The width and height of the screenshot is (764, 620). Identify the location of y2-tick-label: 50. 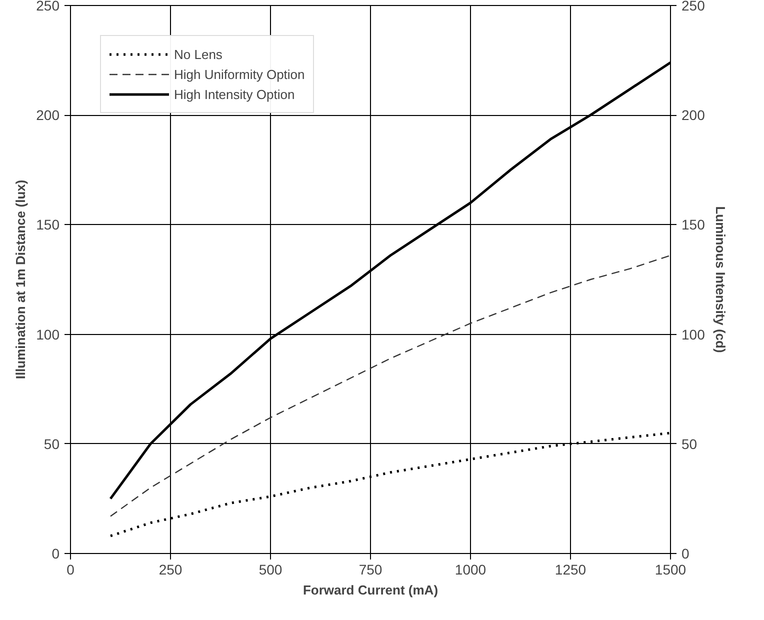
(690, 444).